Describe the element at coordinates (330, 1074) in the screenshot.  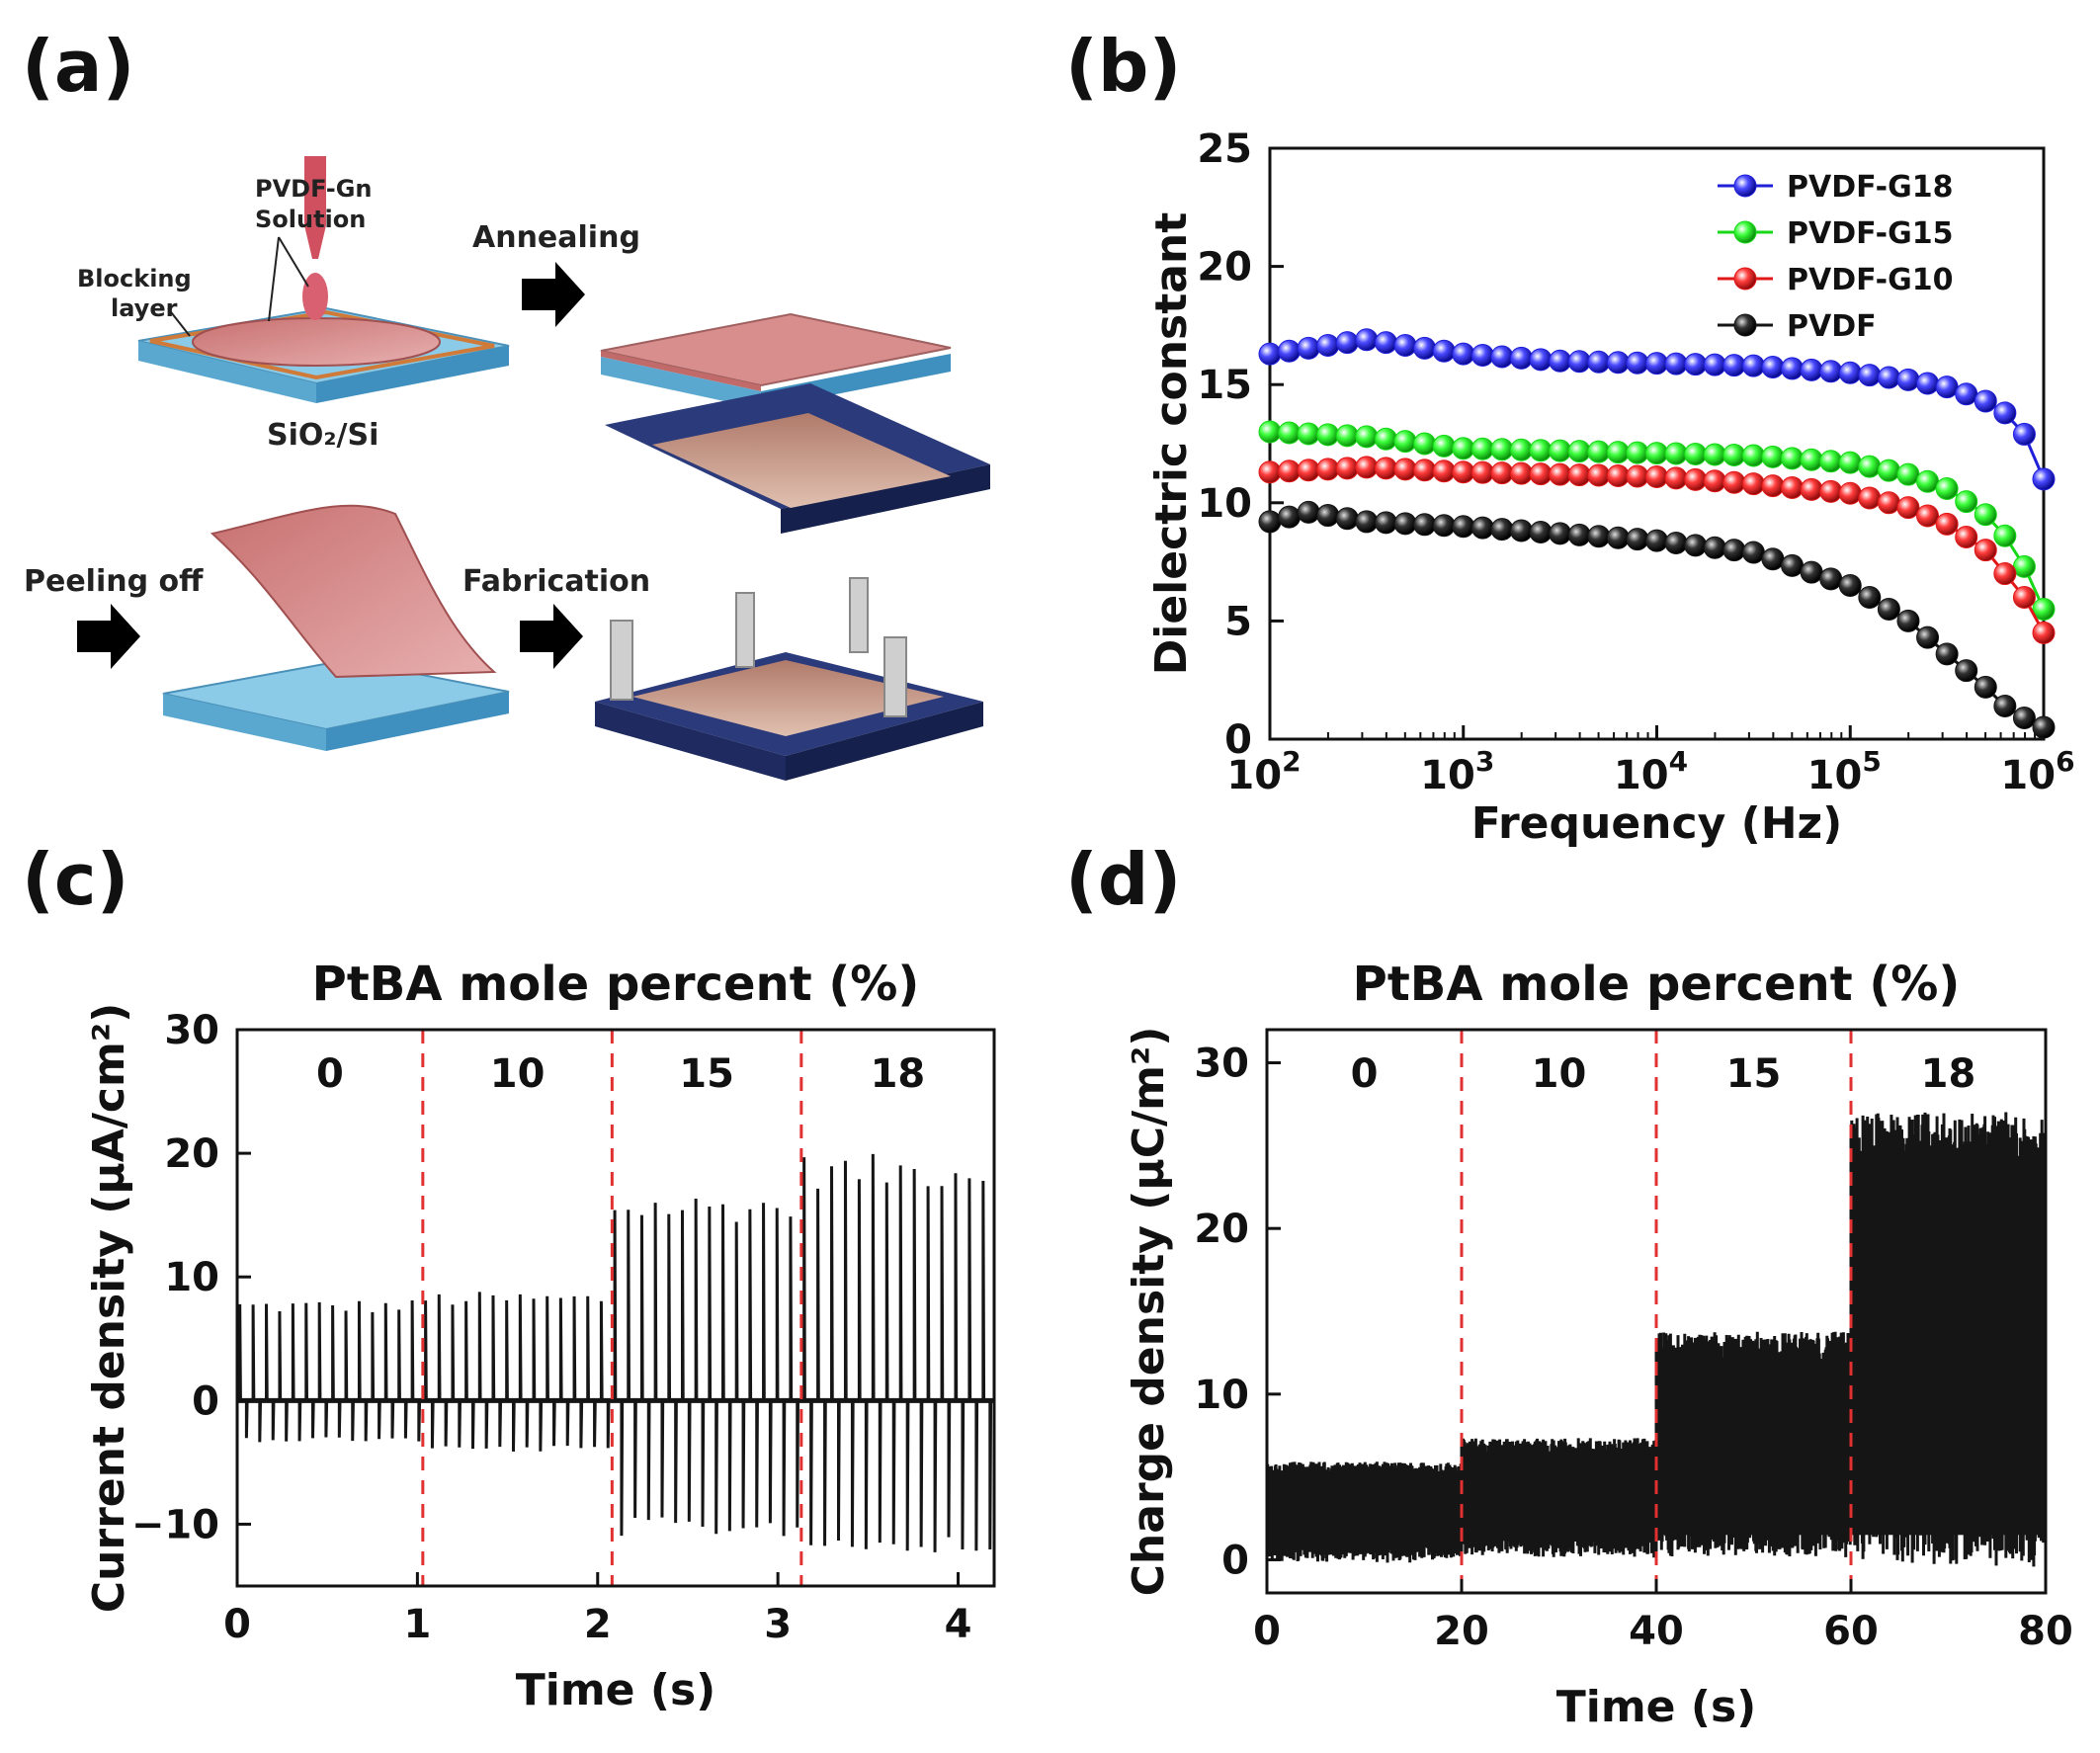
I see `segment-label: 0` at that location.